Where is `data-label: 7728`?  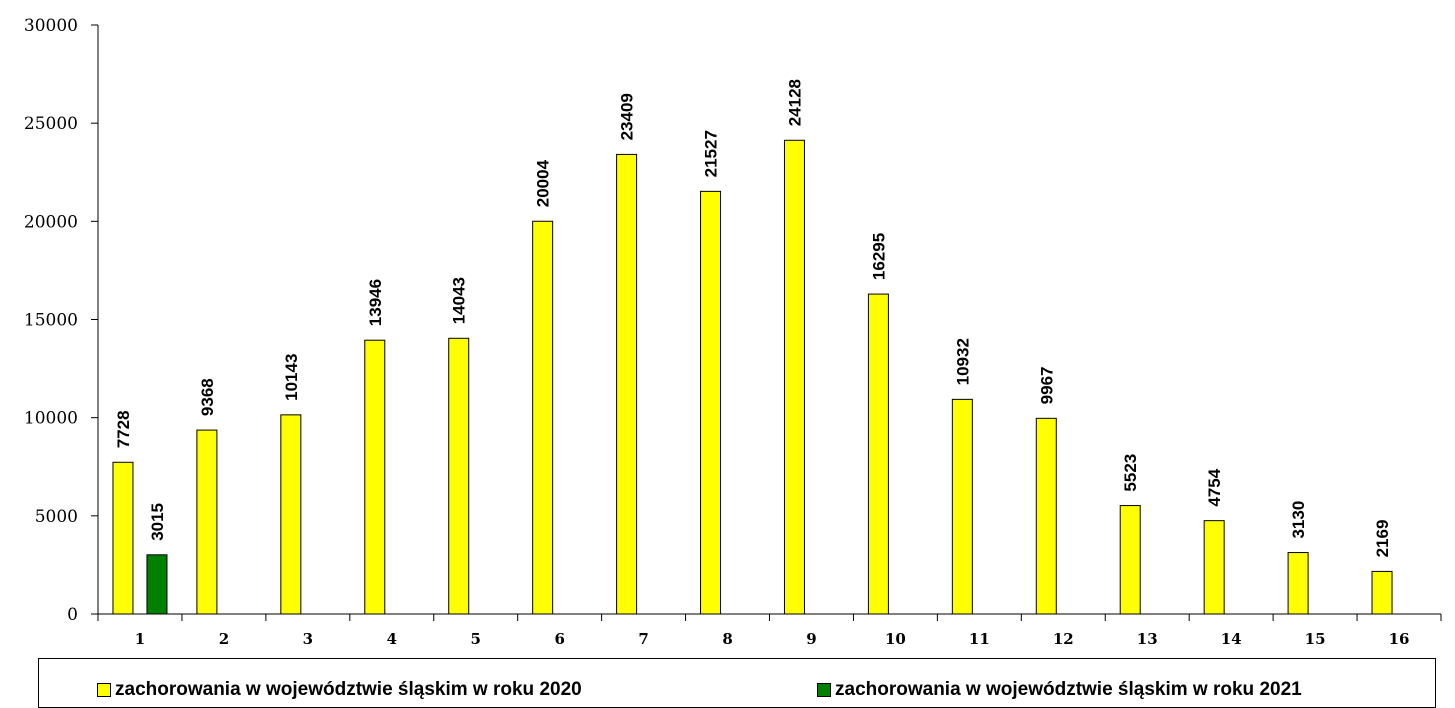 data-label: 7728 is located at coordinates (123, 429).